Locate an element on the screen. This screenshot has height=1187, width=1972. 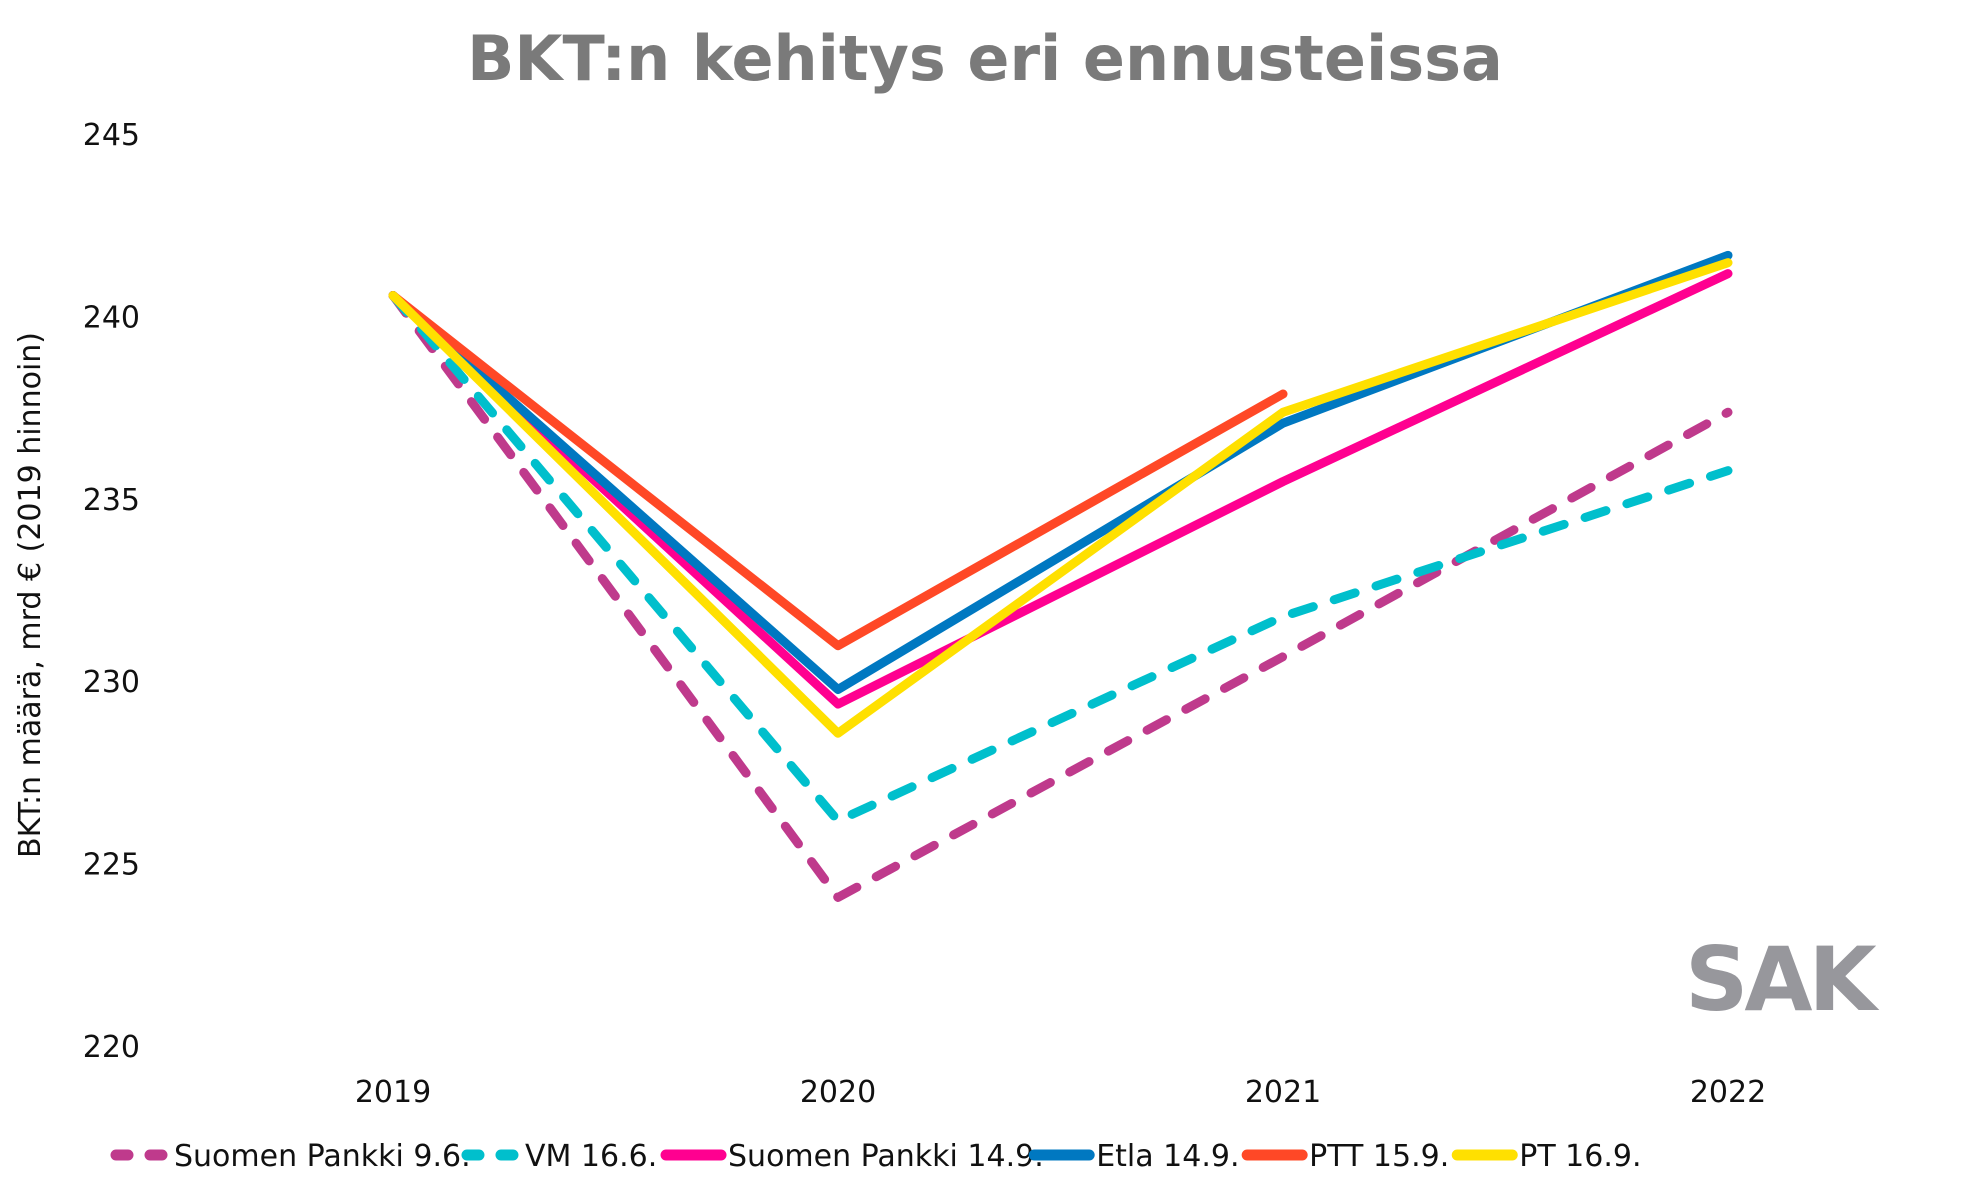
legend-item: Suomen Pankki 14.9. is located at coordinates (852, 1156).